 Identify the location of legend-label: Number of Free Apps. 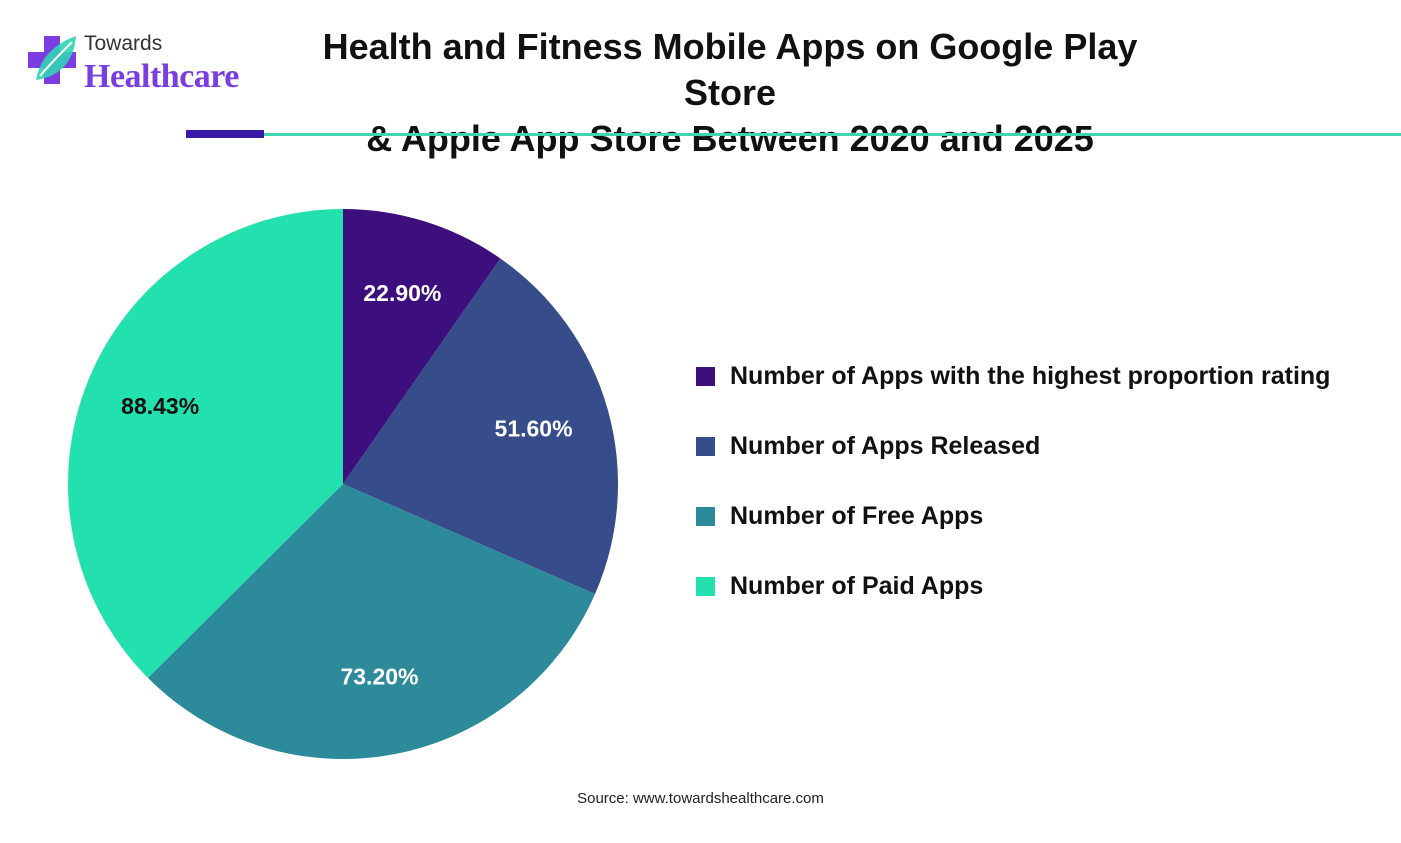
(857, 516).